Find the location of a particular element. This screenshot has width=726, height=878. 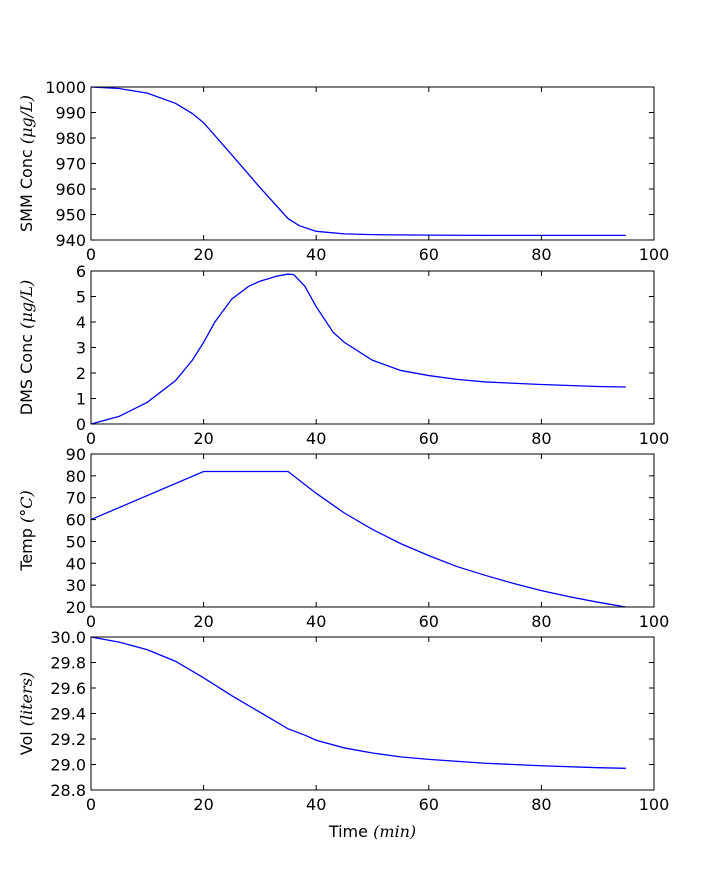

y-tick-label: 4 is located at coordinates (81, 322).